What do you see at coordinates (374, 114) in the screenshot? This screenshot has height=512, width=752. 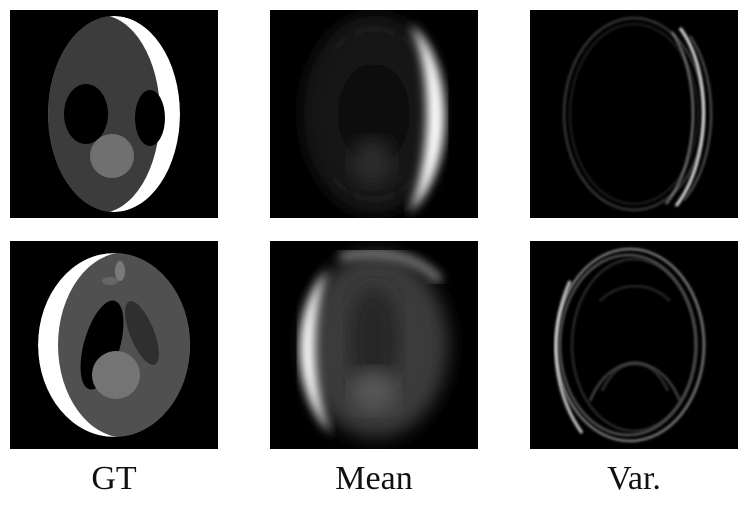 I see `panel-mean-row1` at bounding box center [374, 114].